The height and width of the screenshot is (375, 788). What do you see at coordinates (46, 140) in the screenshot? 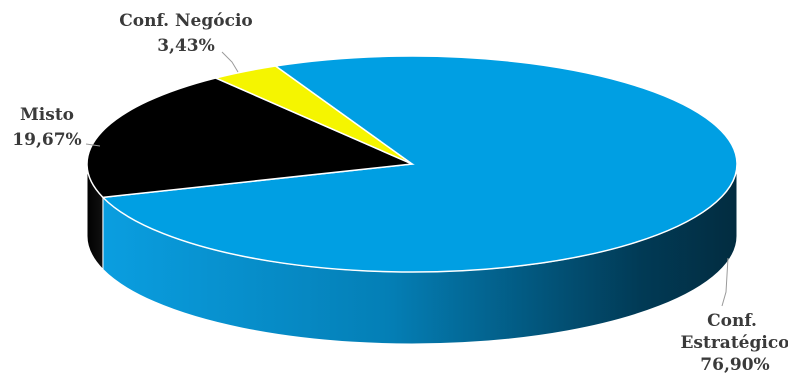
I see `slice-value-misto: 19,67%` at bounding box center [46, 140].